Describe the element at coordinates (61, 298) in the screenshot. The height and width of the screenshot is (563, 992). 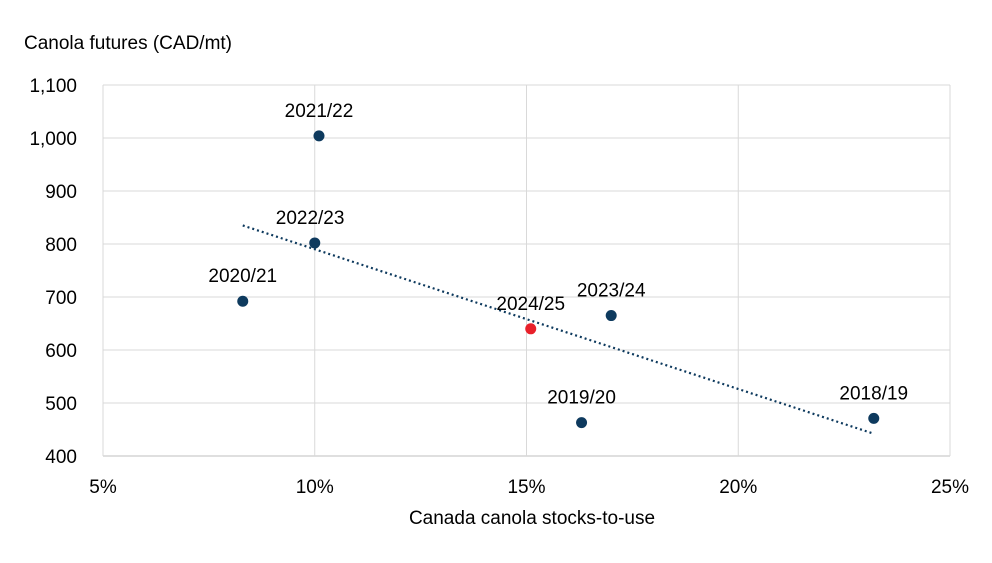
I see `y-tick-label: 700` at that location.